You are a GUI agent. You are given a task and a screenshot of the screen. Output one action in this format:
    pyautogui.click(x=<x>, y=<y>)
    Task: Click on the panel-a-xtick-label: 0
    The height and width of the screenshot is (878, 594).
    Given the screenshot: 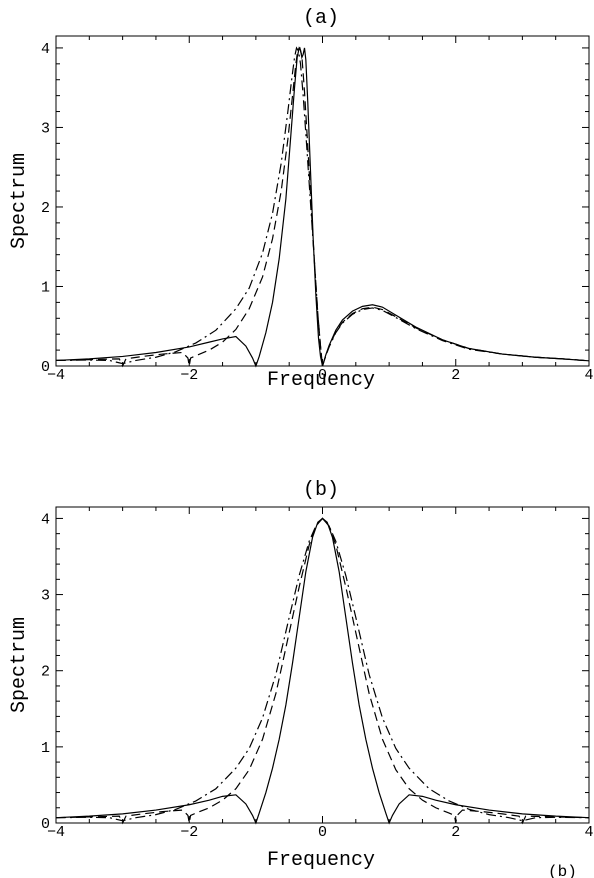 What is the action you would take?
    pyautogui.click(x=322, y=375)
    